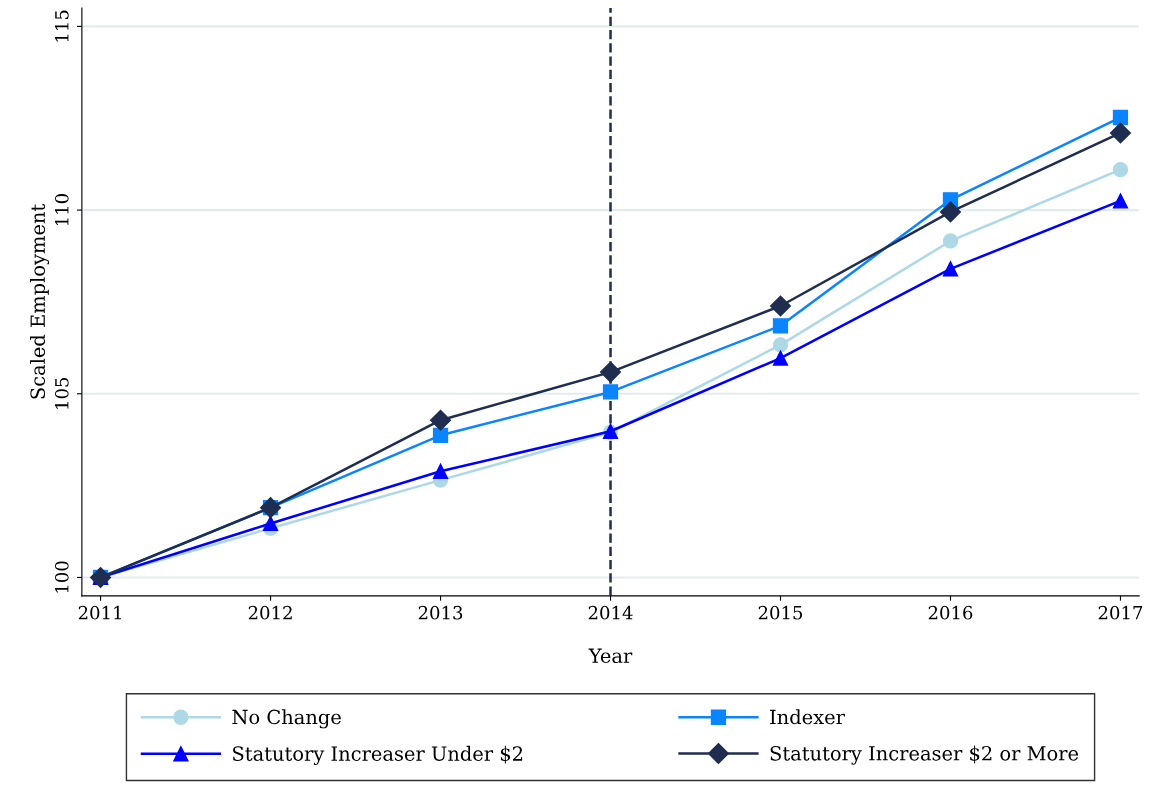  Describe the element at coordinates (40, 301) in the screenshot. I see `y-axis-title: Scaled Employment` at that location.